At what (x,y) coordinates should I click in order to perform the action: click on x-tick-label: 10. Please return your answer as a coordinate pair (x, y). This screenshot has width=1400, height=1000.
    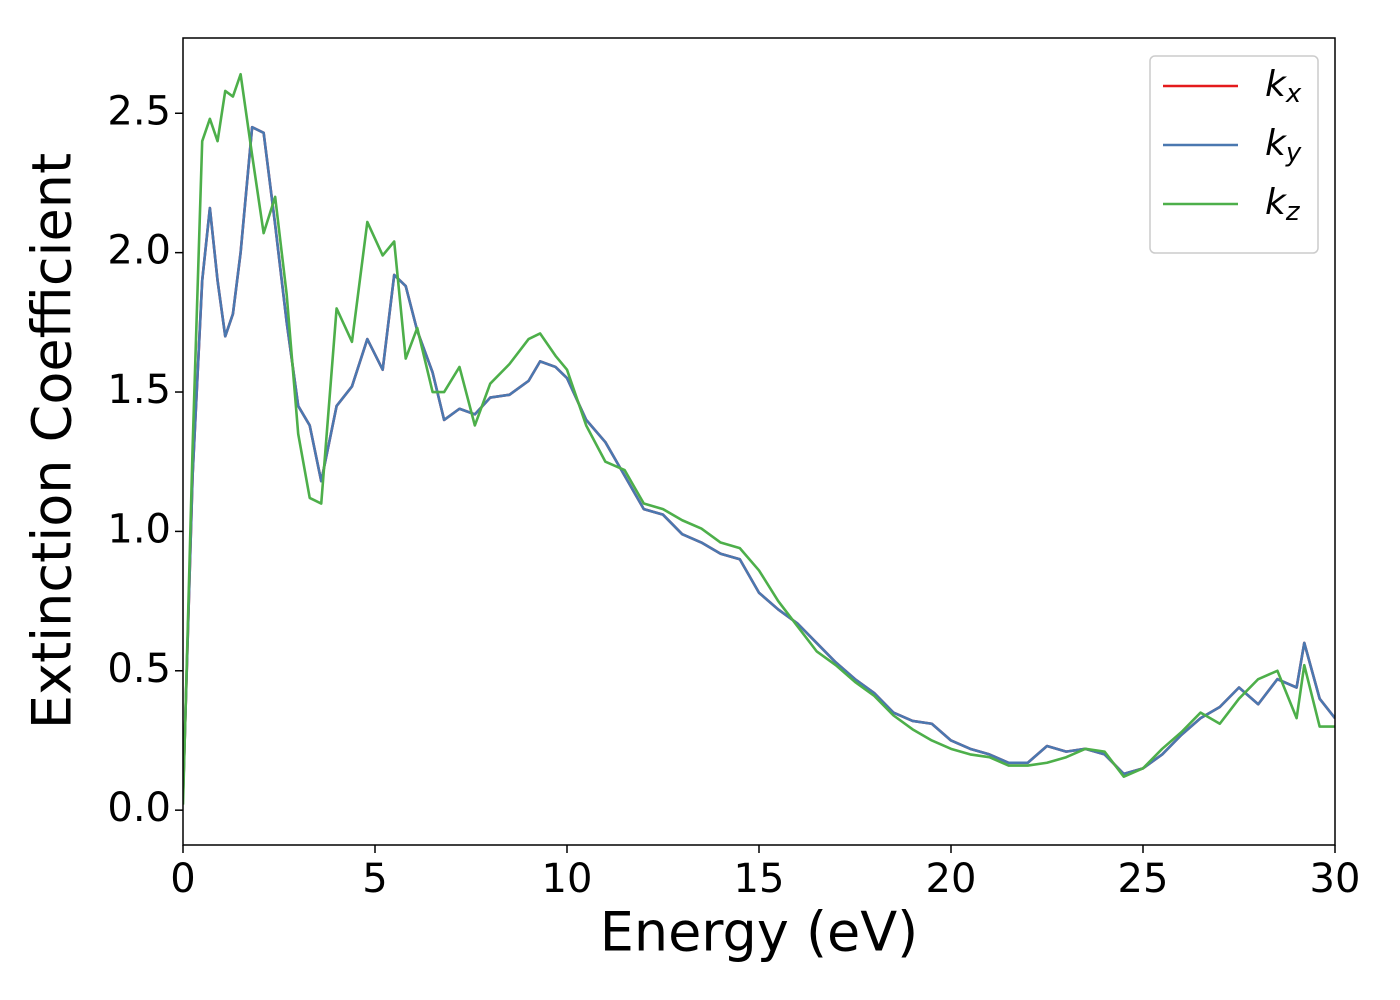
    Looking at the image, I should click on (567, 879).